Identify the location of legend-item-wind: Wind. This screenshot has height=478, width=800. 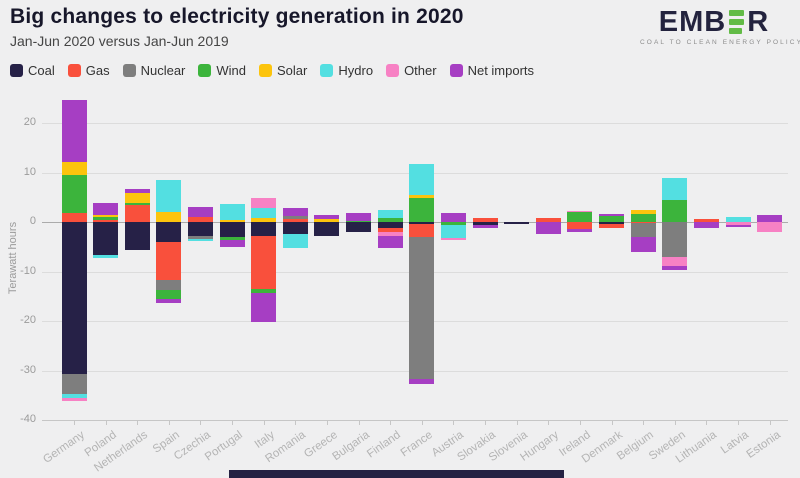
(222, 70).